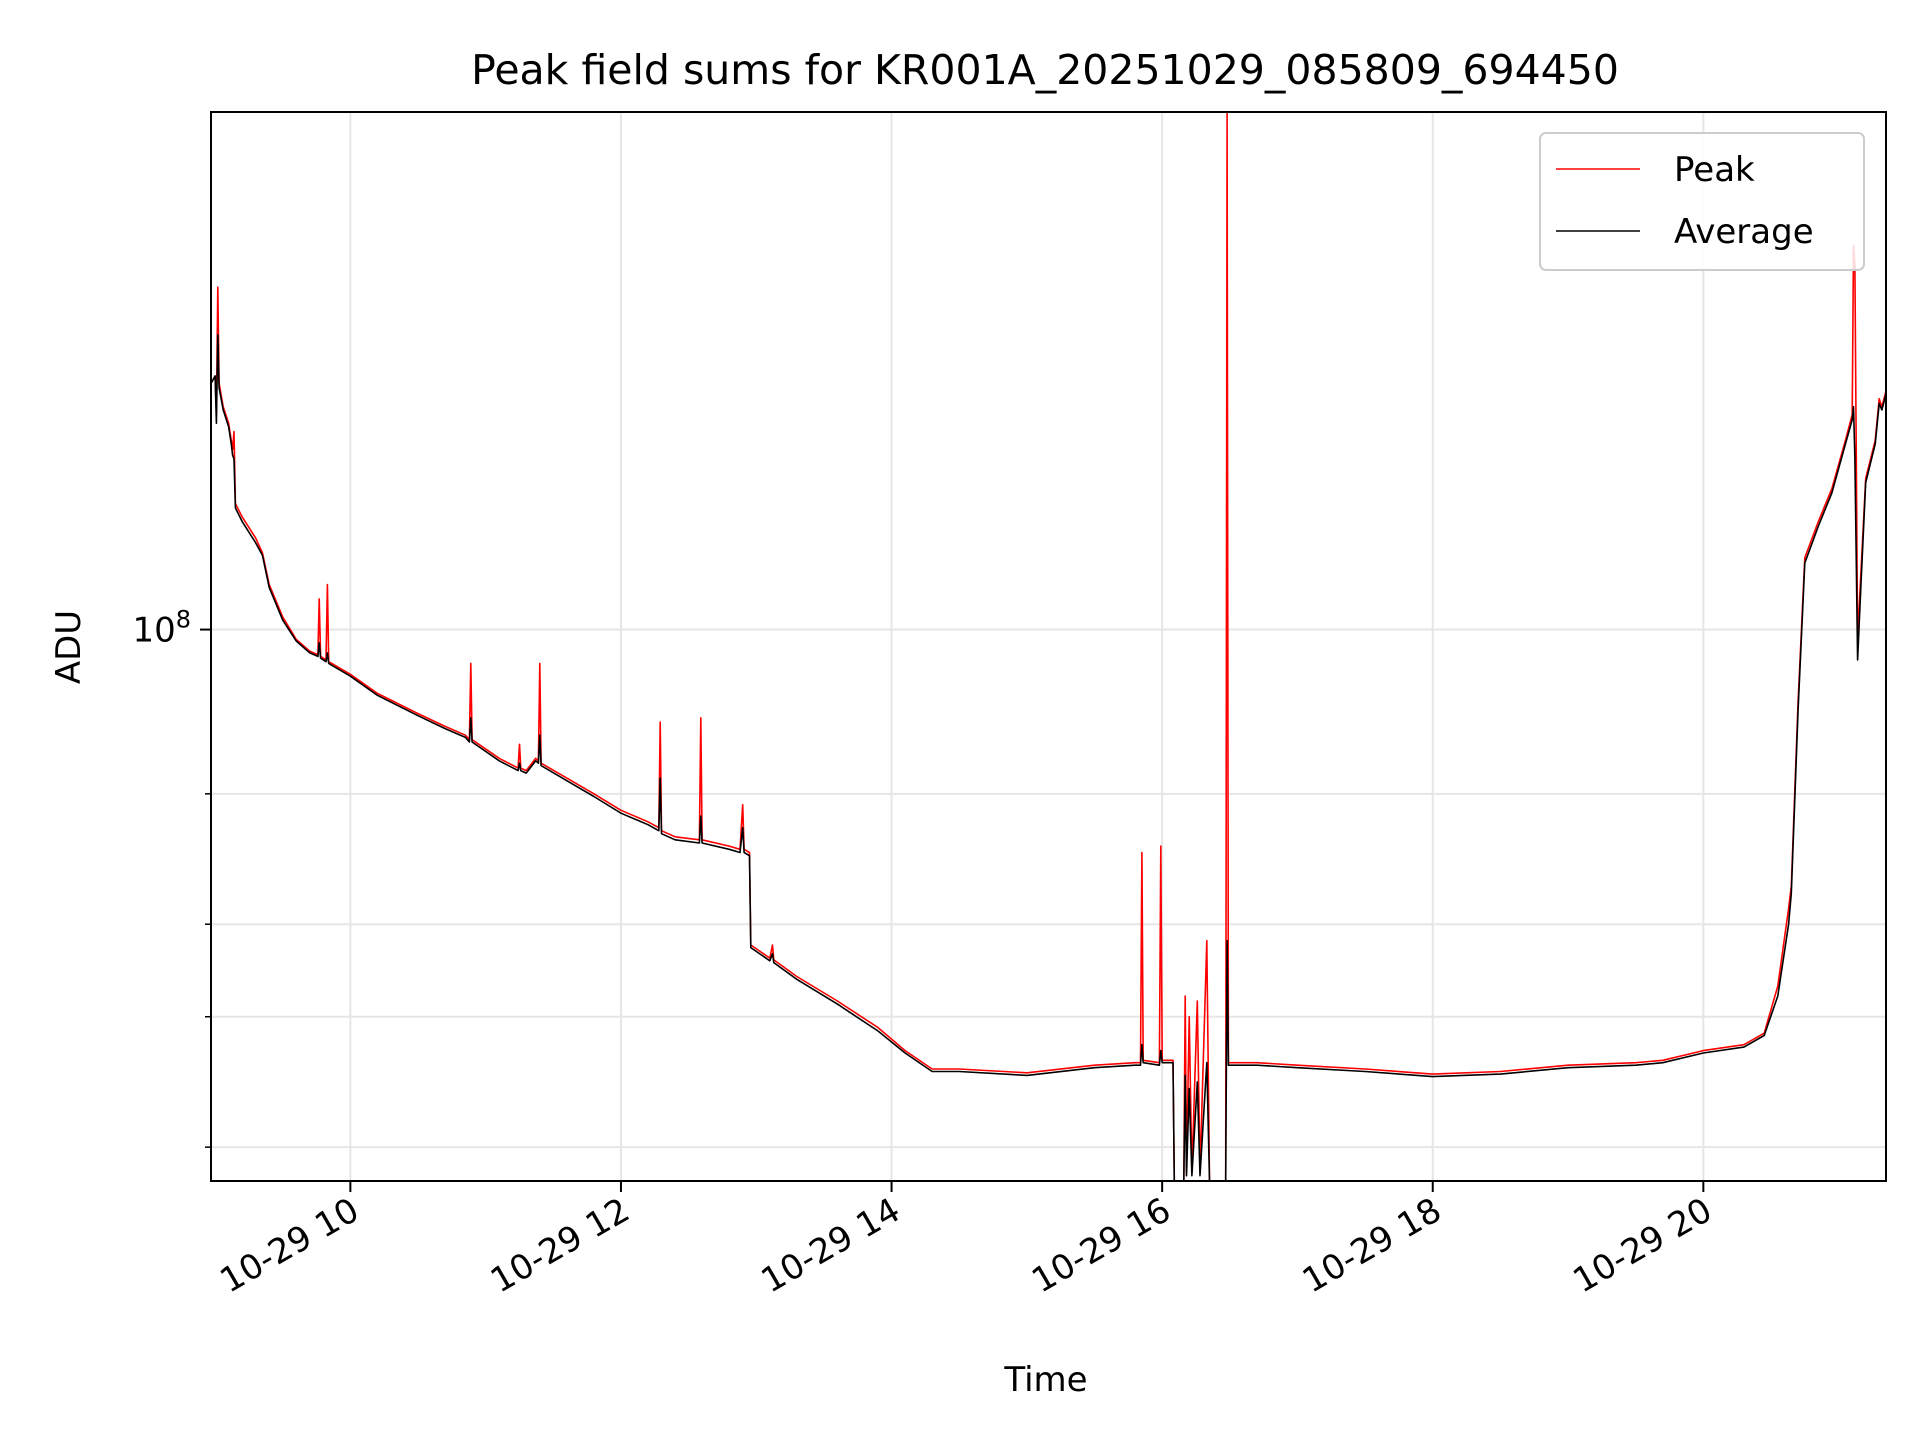 The image size is (1920, 1440). What do you see at coordinates (161, 628) in the screenshot?
I see `y-tick-label: 108` at bounding box center [161, 628].